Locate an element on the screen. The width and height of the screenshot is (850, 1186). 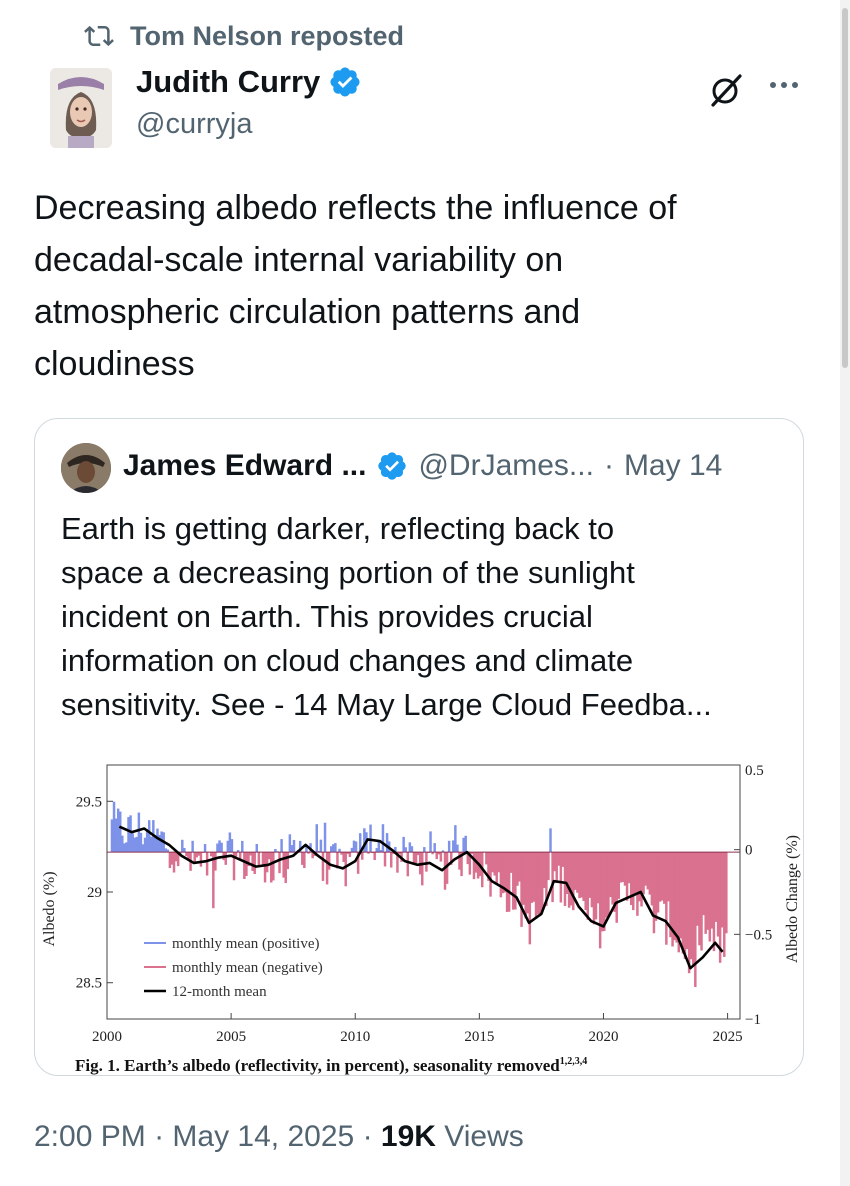
author-name: Judith Curry is located at coordinates (249, 82).